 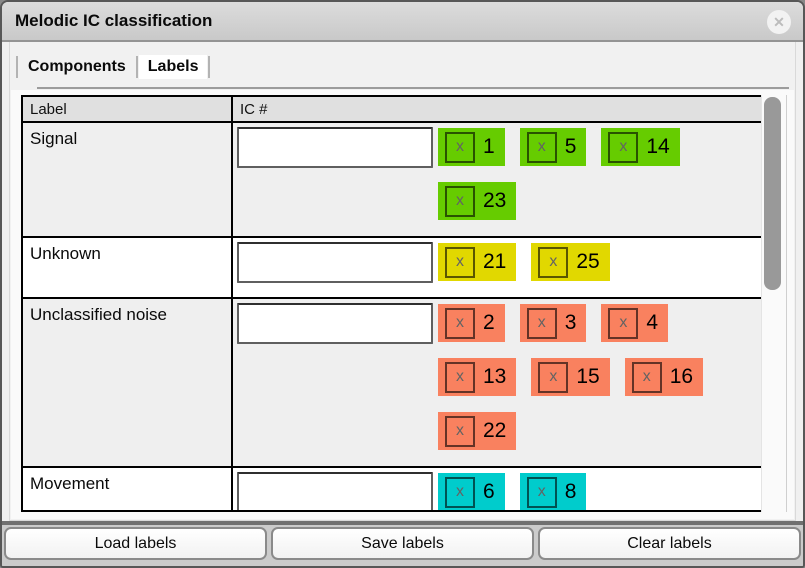 I want to click on tag-list: x 1 x 5 x 14 x 23, so click(x=559, y=179).